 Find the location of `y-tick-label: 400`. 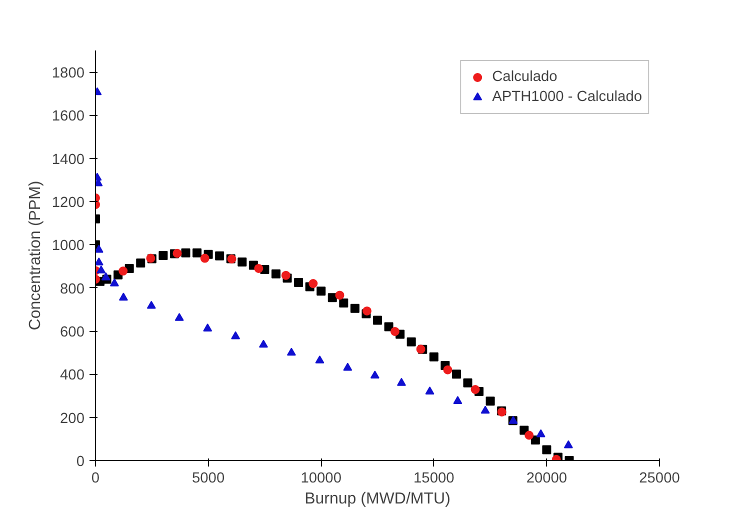

y-tick-label: 400 is located at coordinates (72, 376).